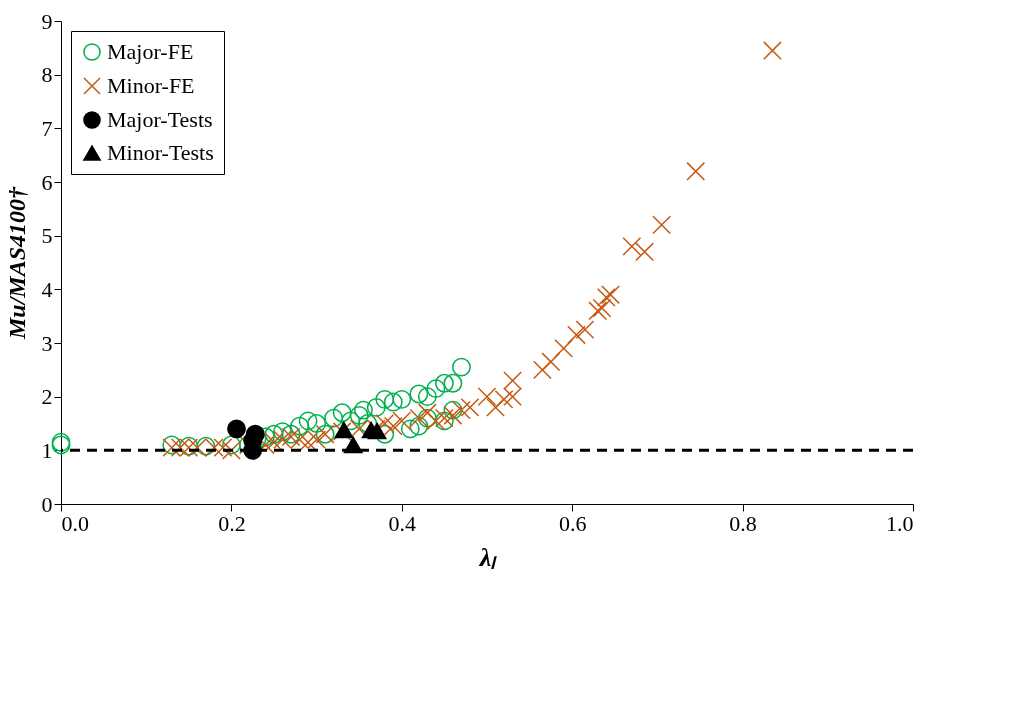 The width and height of the screenshot is (1035, 707). Describe the element at coordinates (47, 289) in the screenshot. I see `y-tick-label: 4` at that location.